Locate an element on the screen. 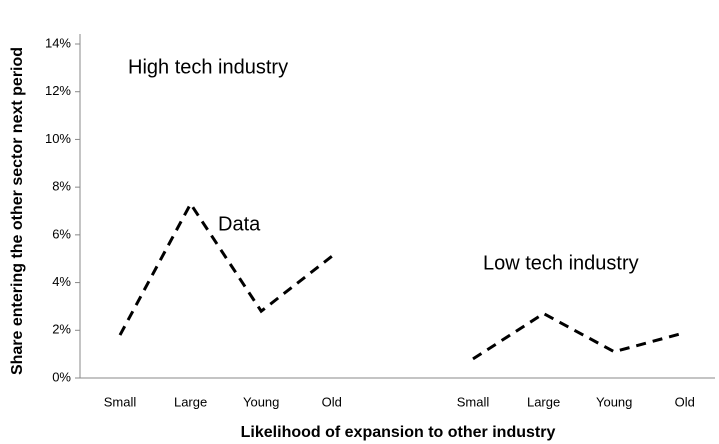 The height and width of the screenshot is (444, 719). y-tick-label: 0% is located at coordinates (61, 376).